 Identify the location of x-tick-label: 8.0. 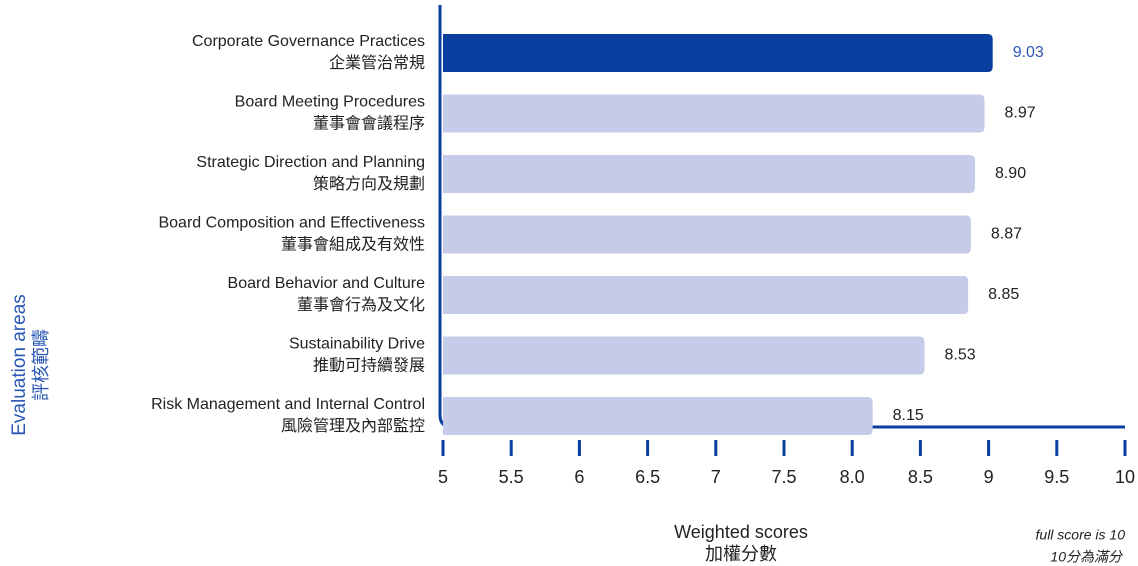
(852, 477).